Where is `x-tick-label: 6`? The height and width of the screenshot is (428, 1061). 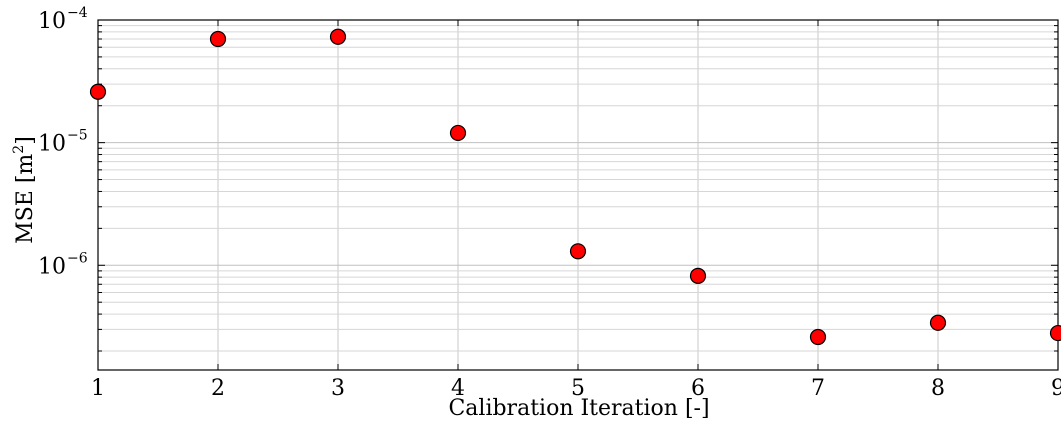 x-tick-label: 6 is located at coordinates (698, 388).